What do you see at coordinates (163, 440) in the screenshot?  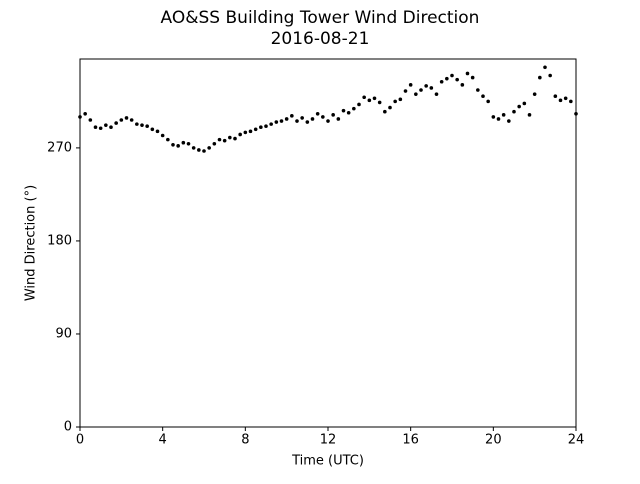 I see `x-tick-label: 4` at bounding box center [163, 440].